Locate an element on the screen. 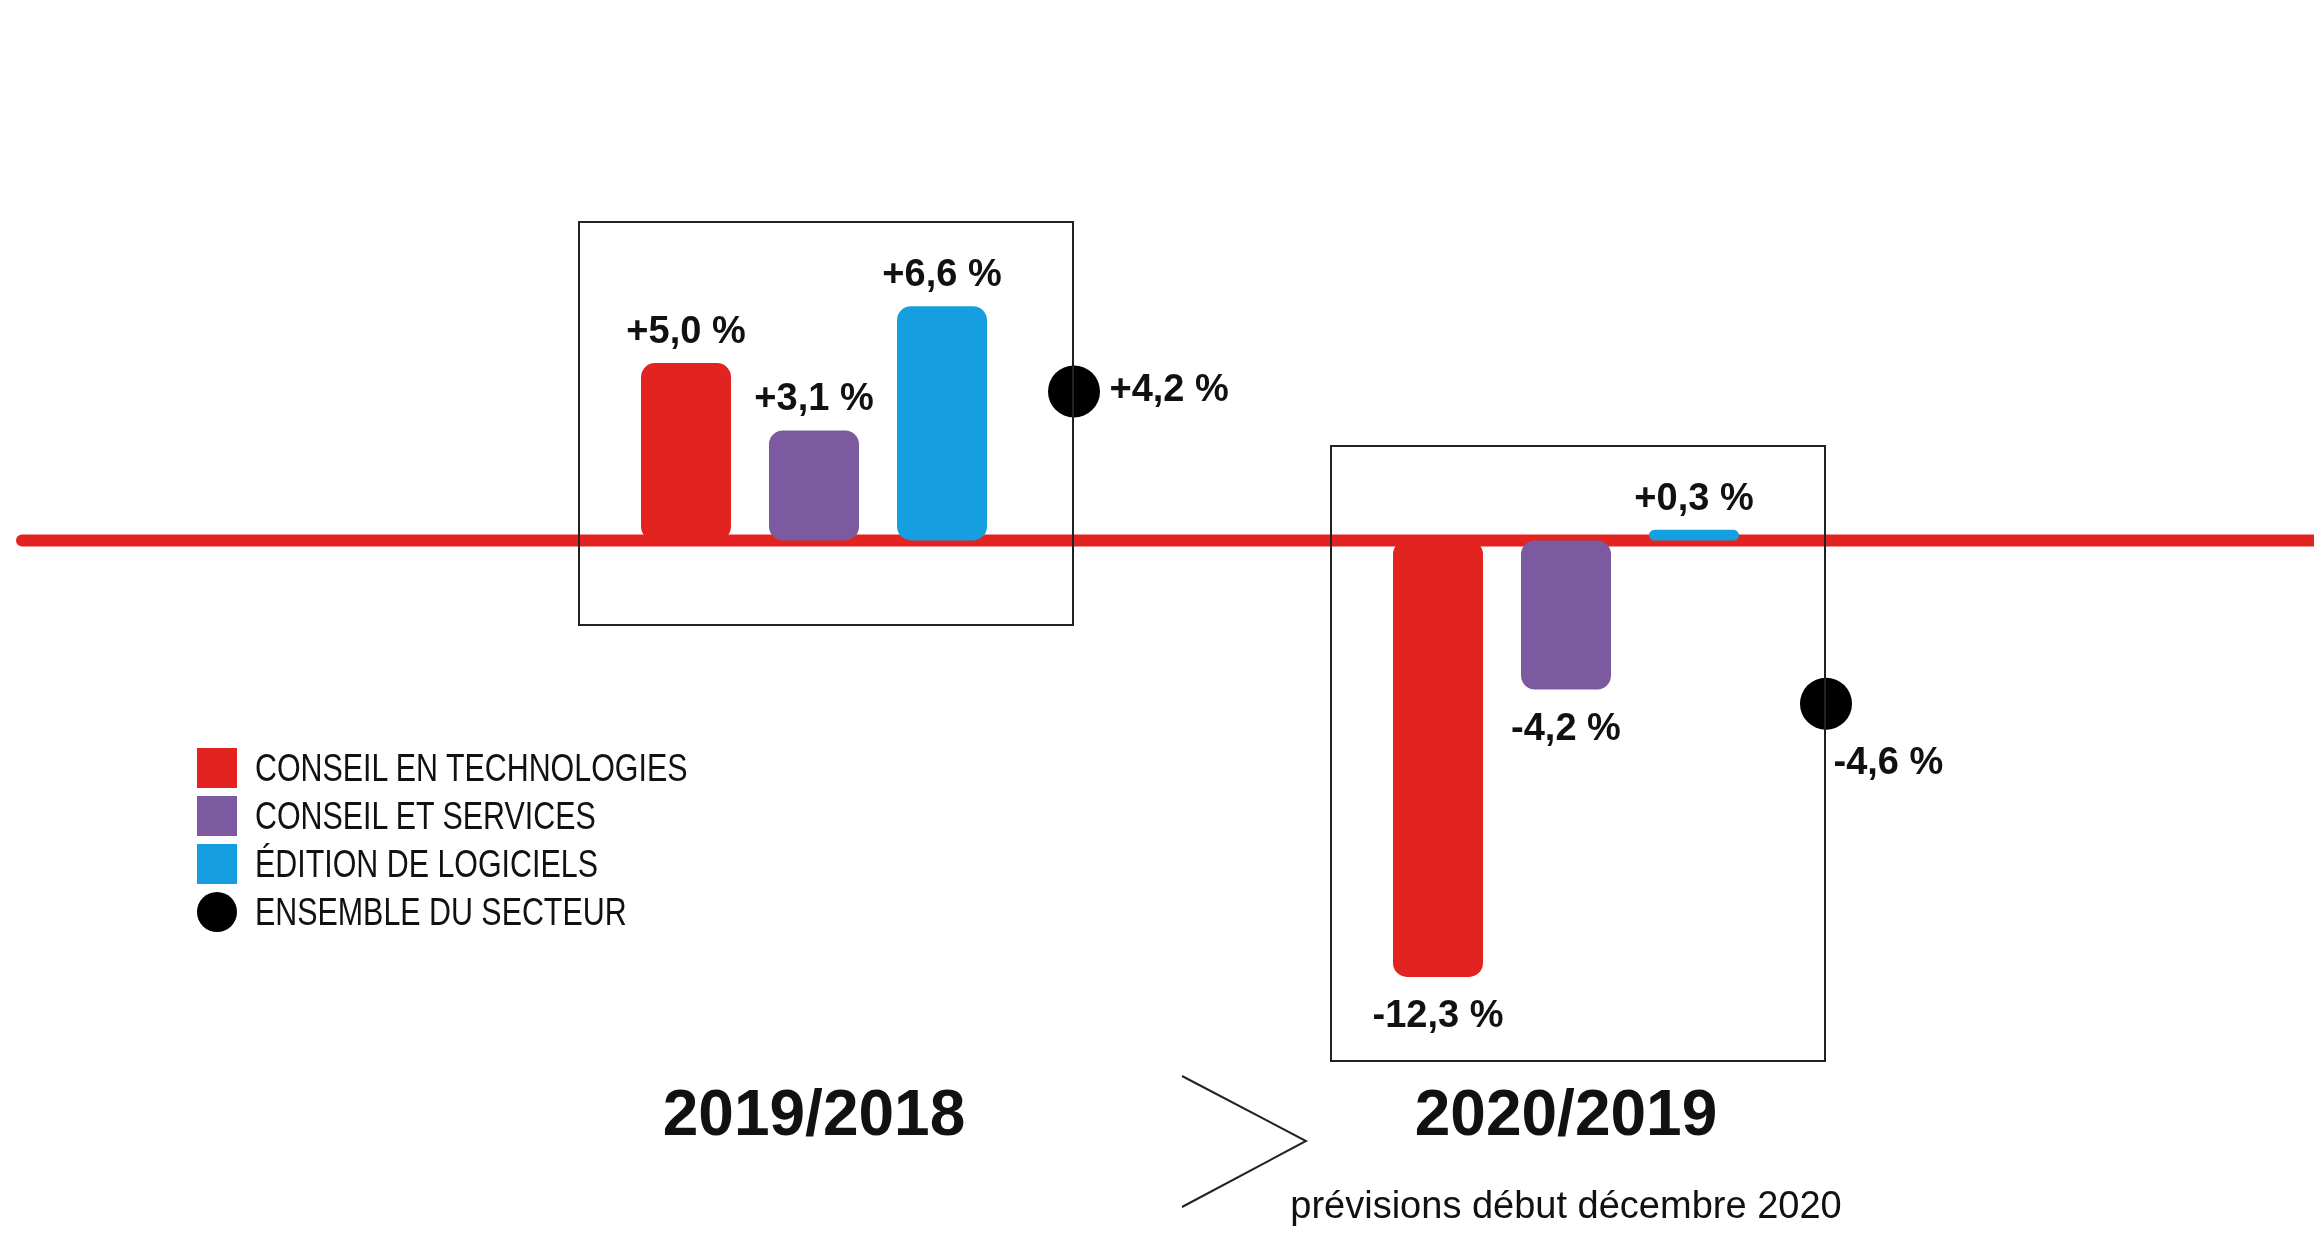 Image resolution: width=2322 pixels, height=1234 pixels. data-label: +6,6 % is located at coordinates (942, 273).